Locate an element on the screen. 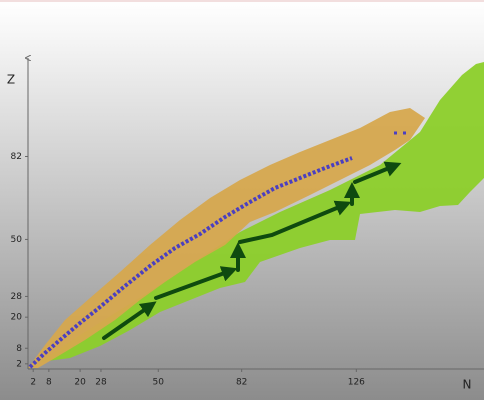 The width and height of the screenshot is (484, 400). x-axis-label: N is located at coordinates (467, 385).